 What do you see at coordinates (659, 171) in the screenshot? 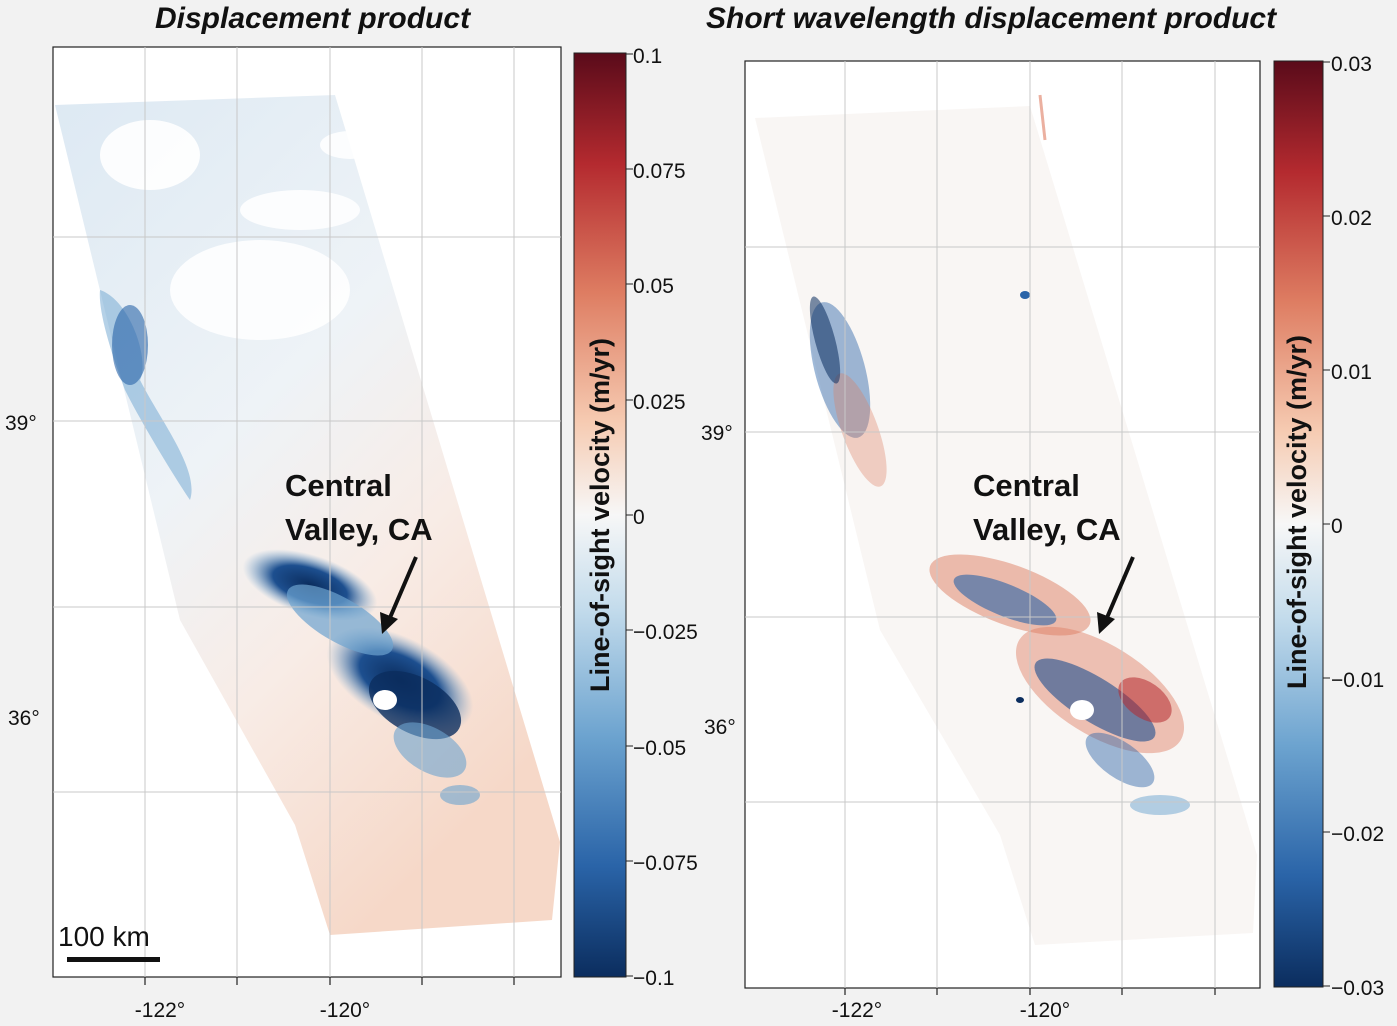
I see `colorbar-tick-label: 0.075` at bounding box center [659, 171].